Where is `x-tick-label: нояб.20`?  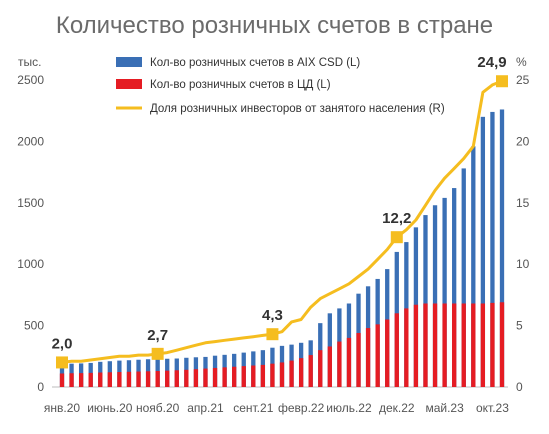 x-tick-label: нояб.20 is located at coordinates (158, 408).